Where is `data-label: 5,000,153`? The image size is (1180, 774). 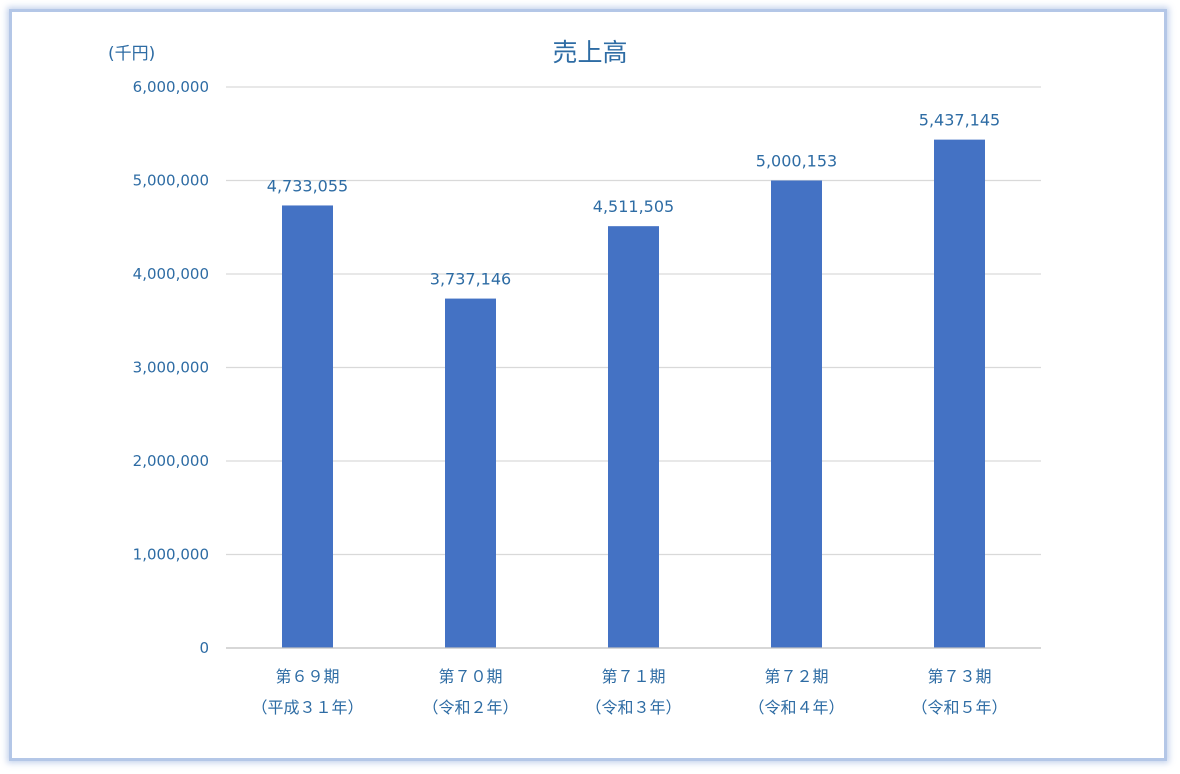 data-label: 5,000,153 is located at coordinates (796, 160).